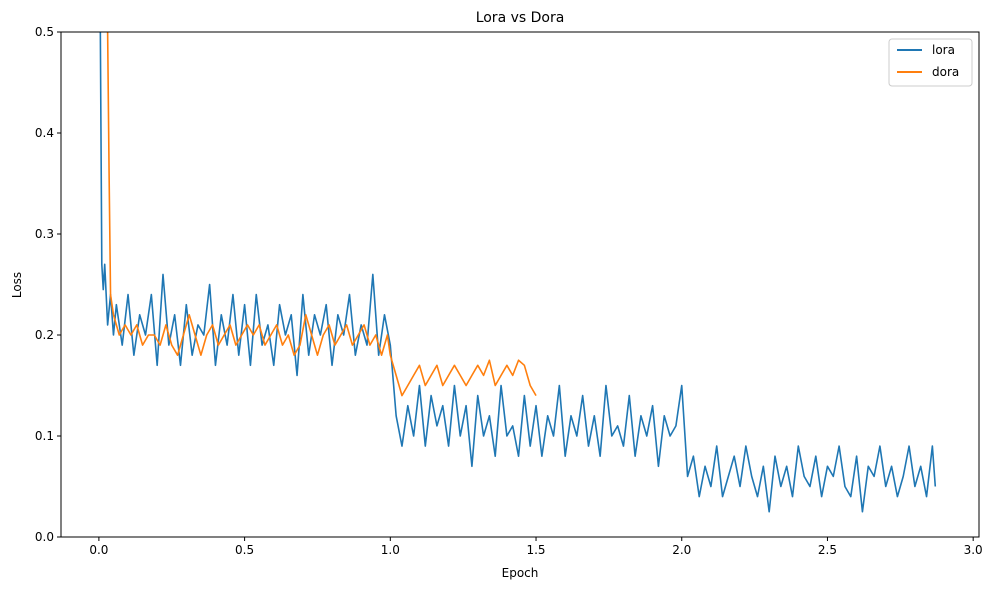  What do you see at coordinates (244, 550) in the screenshot?
I see `x-tick-label: 0.5` at bounding box center [244, 550].